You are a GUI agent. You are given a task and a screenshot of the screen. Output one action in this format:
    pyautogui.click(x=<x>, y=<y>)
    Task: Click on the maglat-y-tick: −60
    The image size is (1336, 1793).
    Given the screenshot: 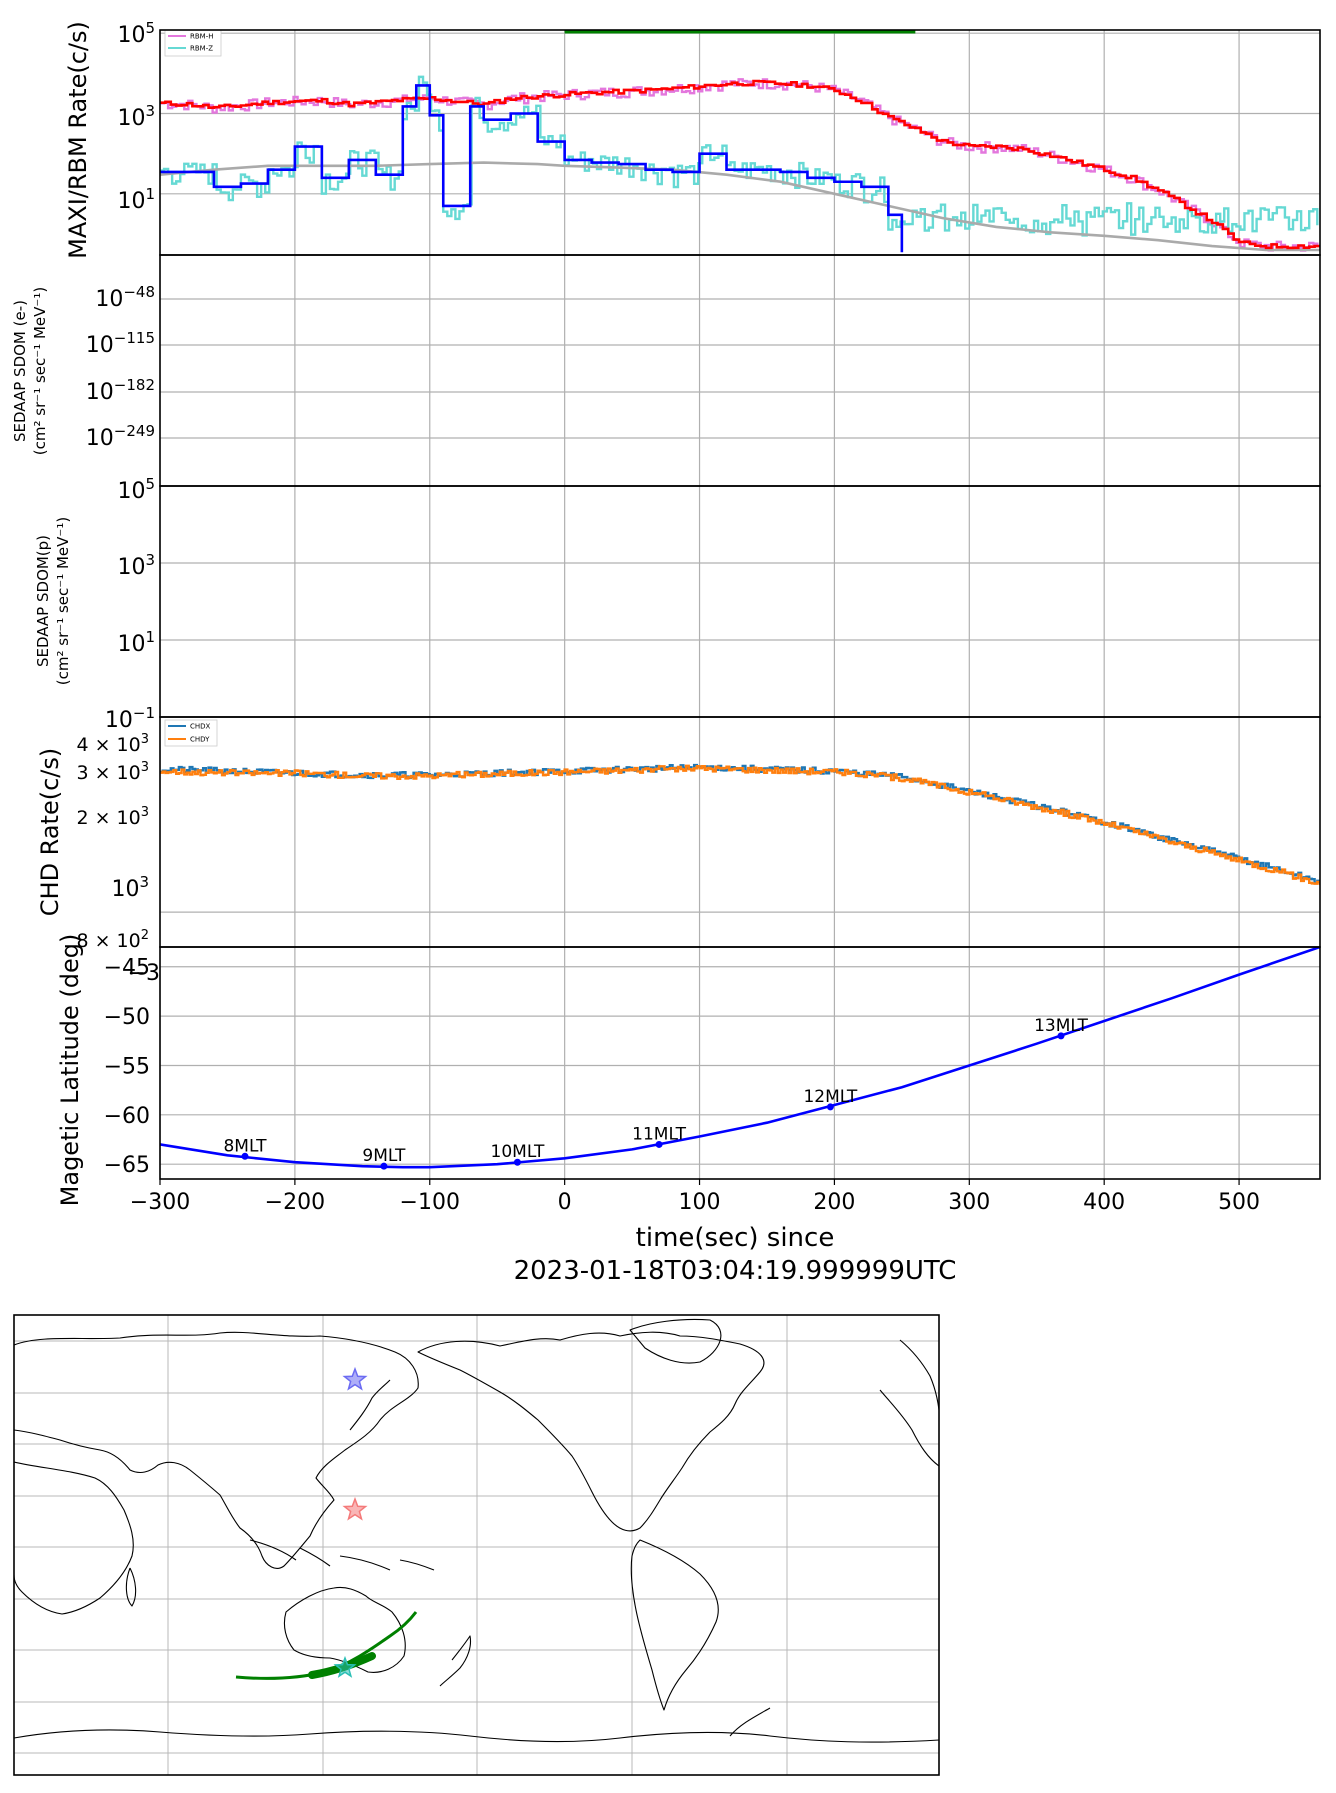 What is the action you would take?
    pyautogui.click(x=127, y=1116)
    